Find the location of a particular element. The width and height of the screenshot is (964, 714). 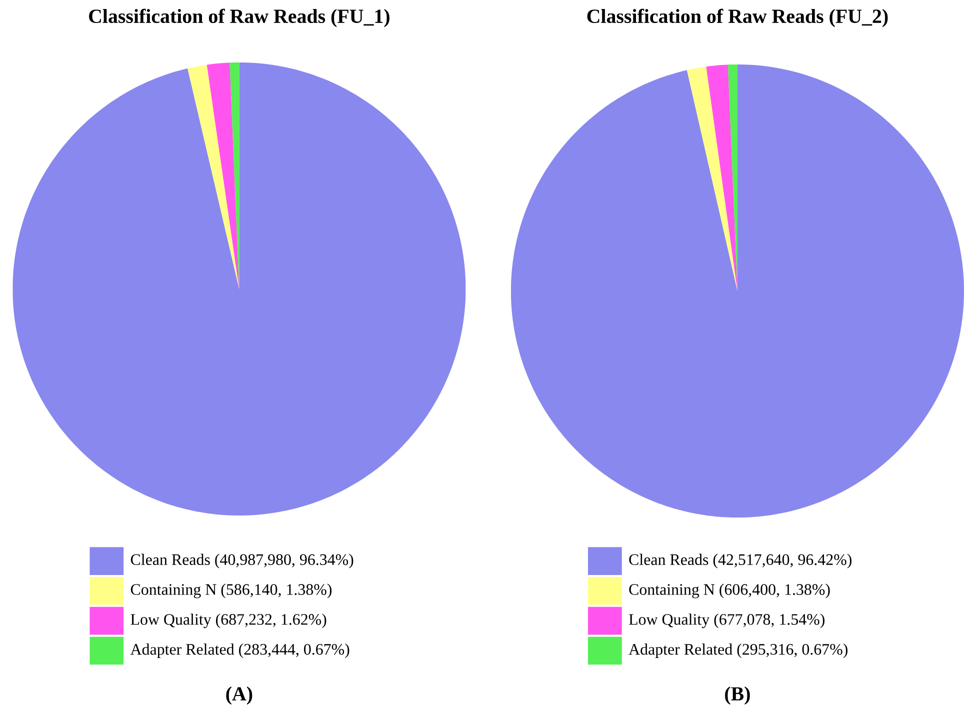

legend-label: Low Quality (687,232, 1.62%) is located at coordinates (228, 621).